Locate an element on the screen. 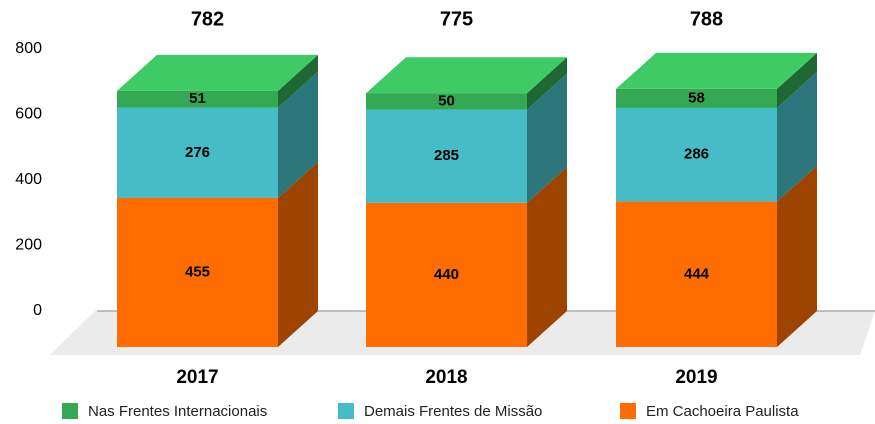 This screenshot has width=875, height=424. data-label: 51 is located at coordinates (197, 98).